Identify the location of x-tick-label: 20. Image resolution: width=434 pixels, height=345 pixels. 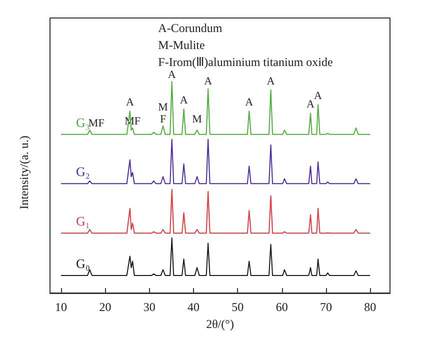
(105, 307).